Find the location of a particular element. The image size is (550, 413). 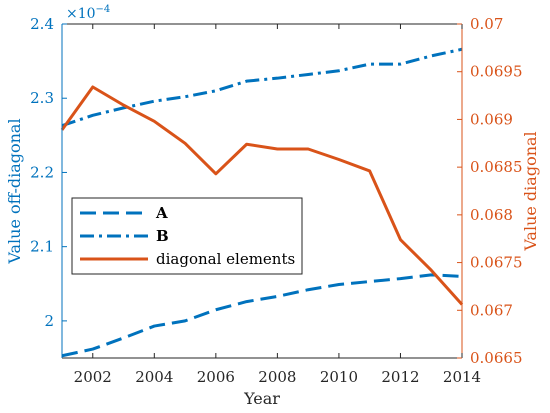

left-y-tick-label: 2.1 is located at coordinates (42, 247).